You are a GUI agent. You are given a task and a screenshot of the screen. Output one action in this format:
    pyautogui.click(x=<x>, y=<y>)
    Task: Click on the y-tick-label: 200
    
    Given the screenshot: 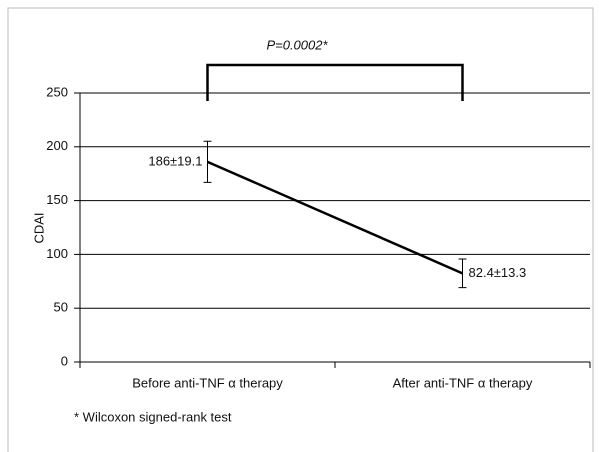 What is the action you would take?
    pyautogui.click(x=57, y=145)
    